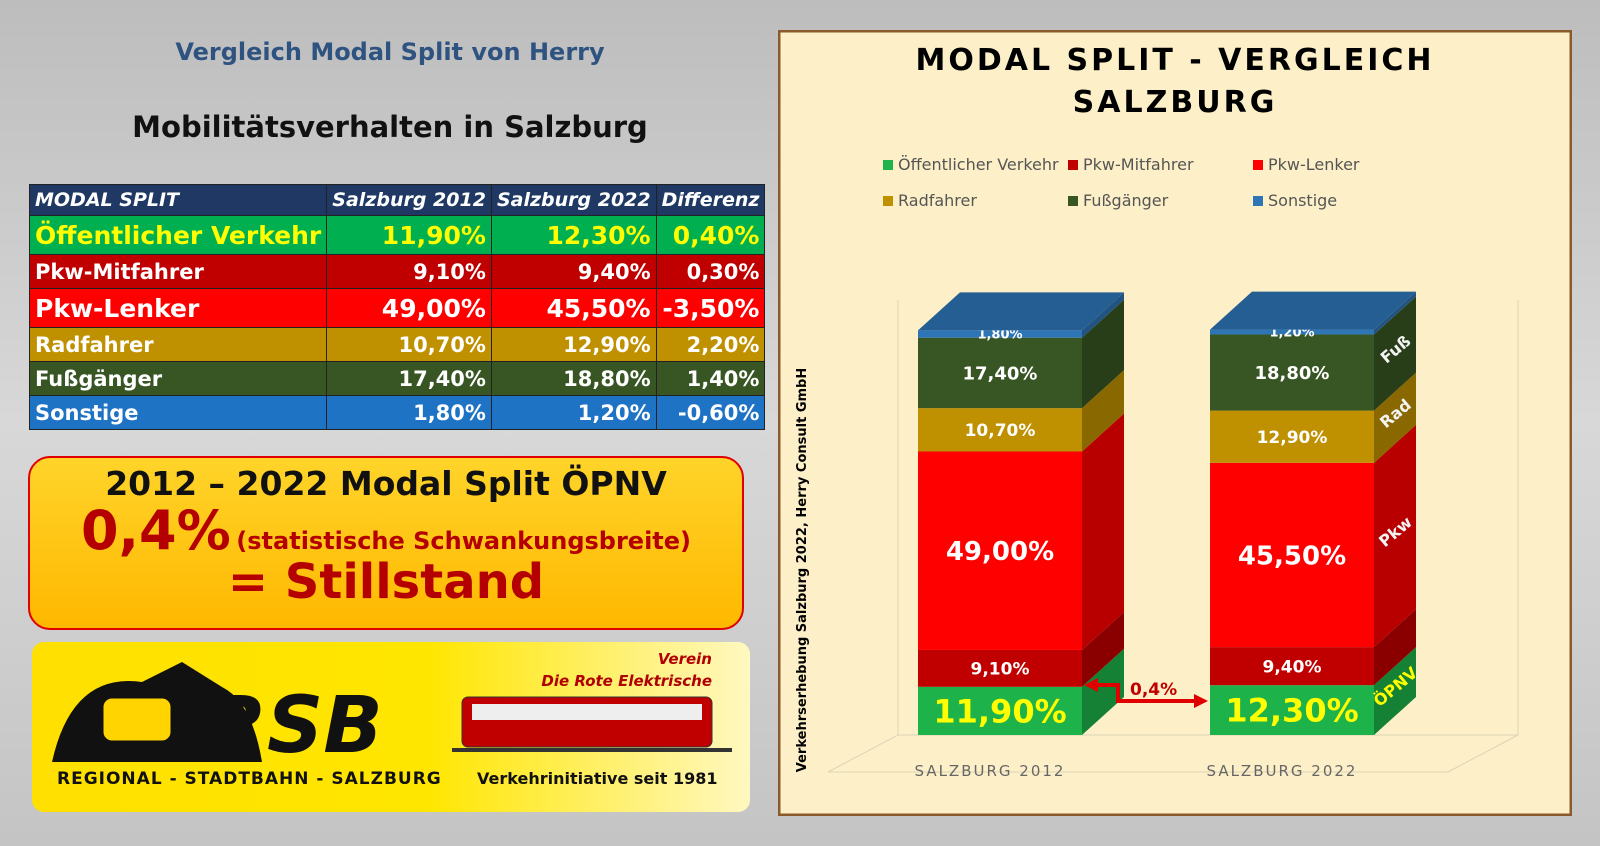  I want to click on logo-footer: REGIONAL - STADTBAHN - SALZBURG, so click(249, 779).